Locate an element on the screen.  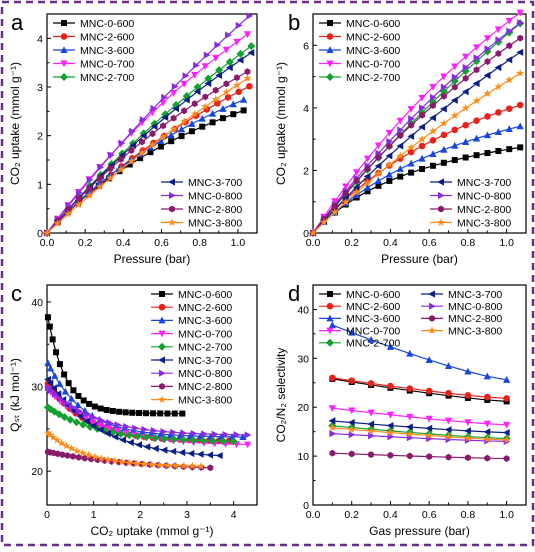
y-tick-label-b: 0 is located at coordinates (306, 234).